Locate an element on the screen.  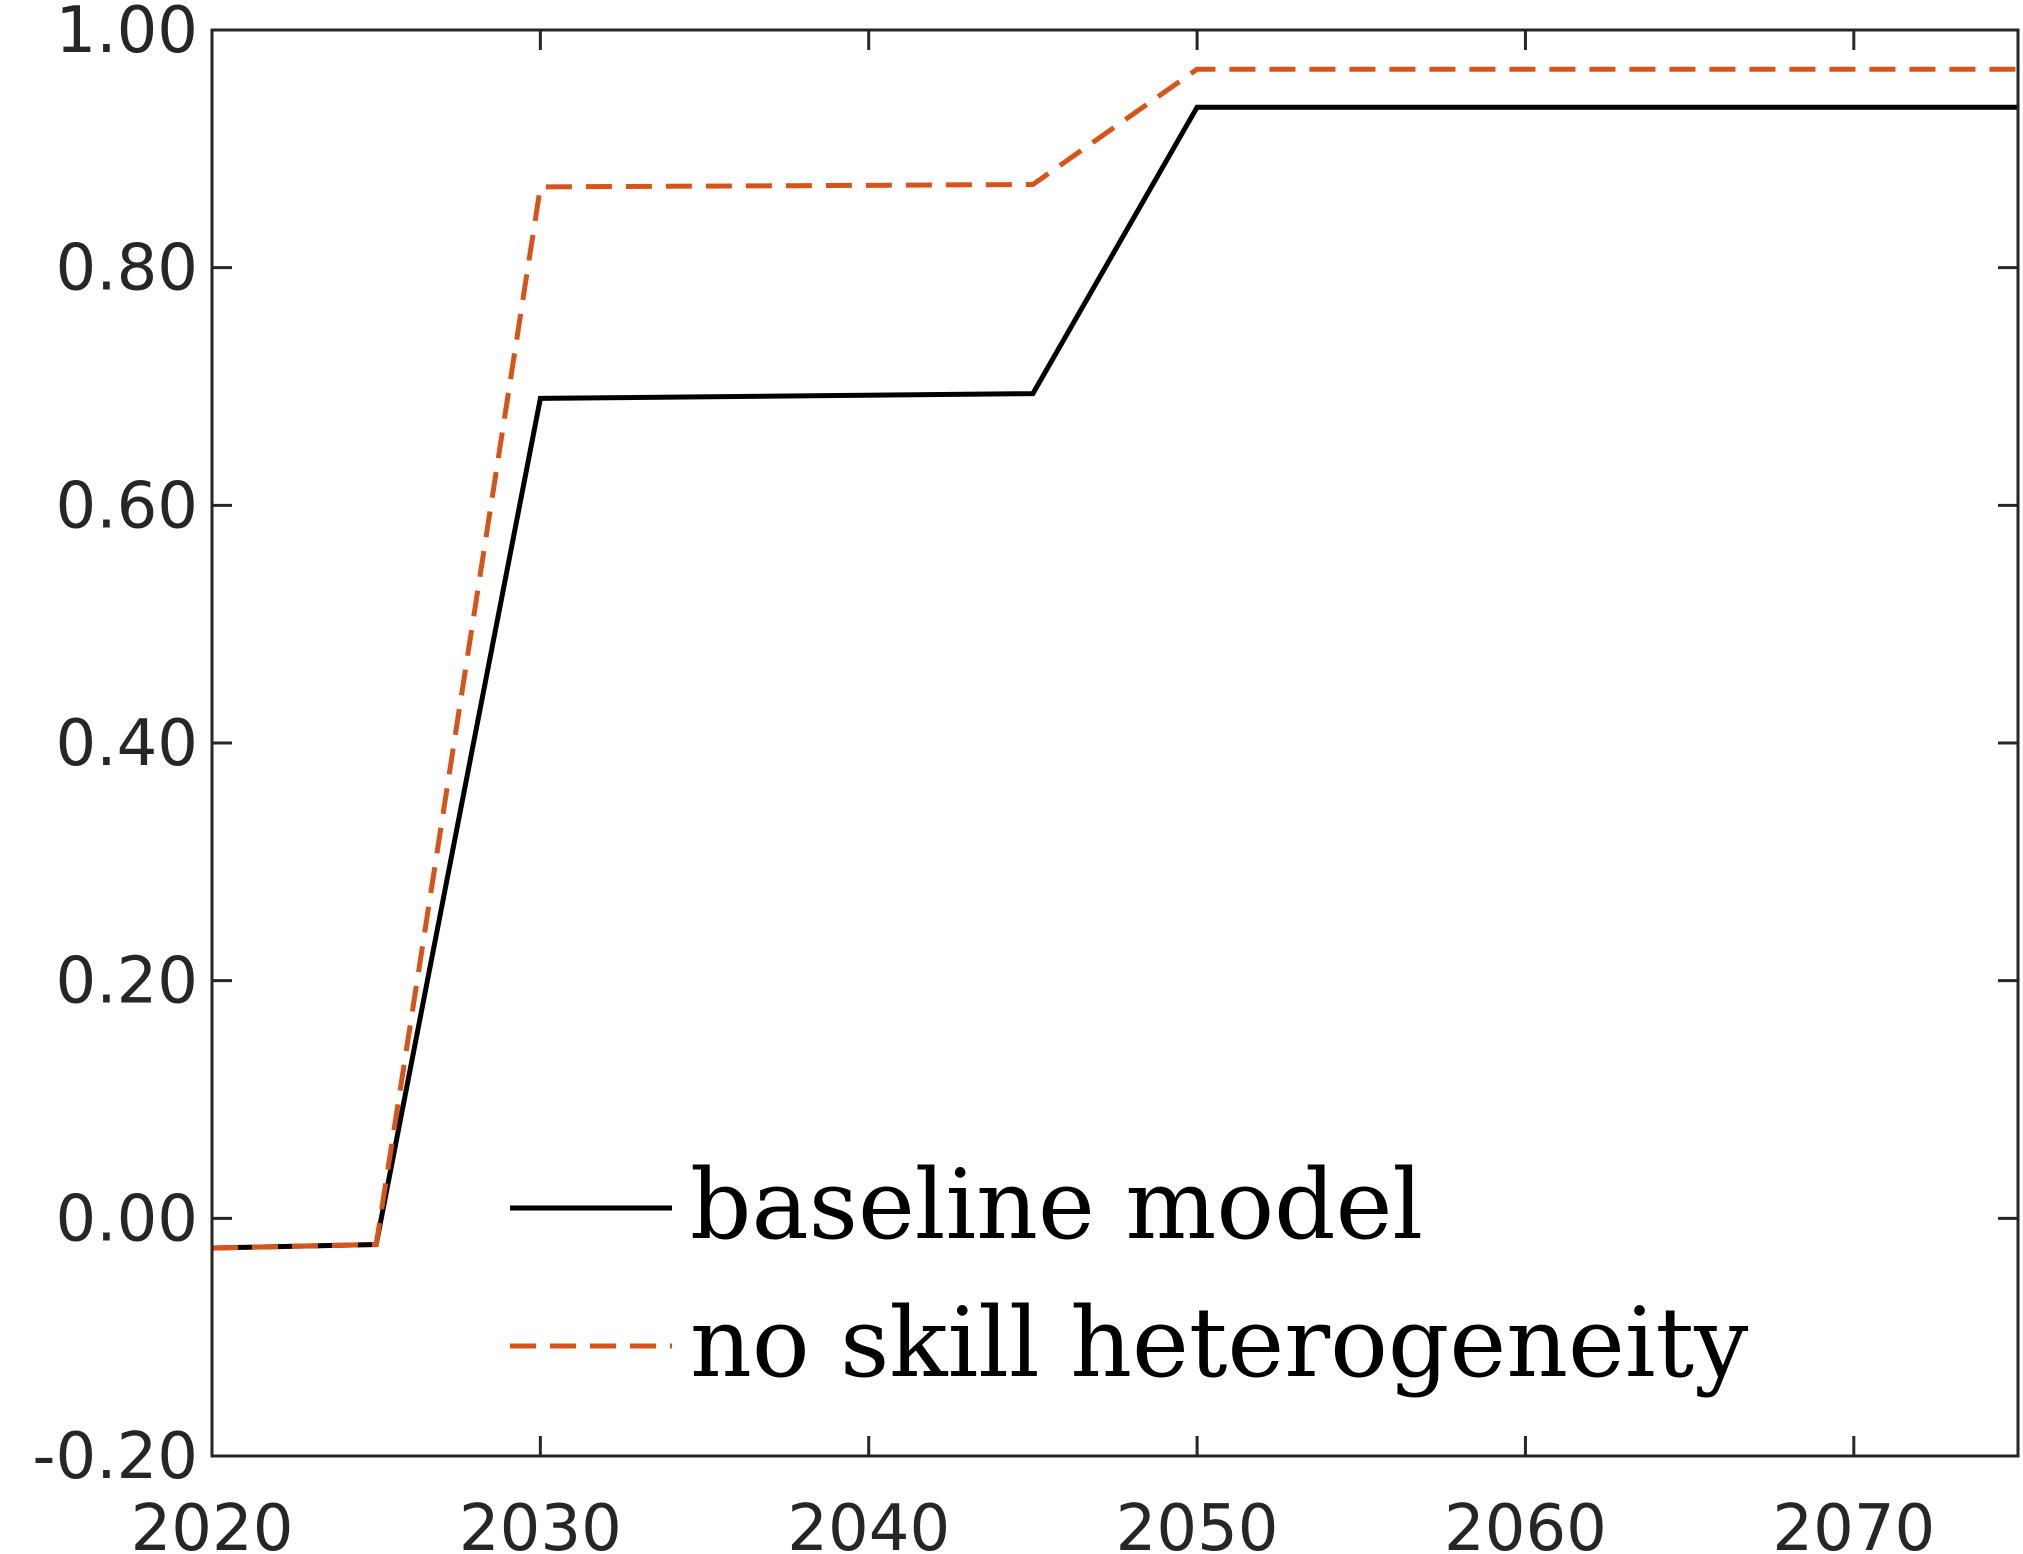
y-tick-label: 0.00 is located at coordinates (127, 1219).